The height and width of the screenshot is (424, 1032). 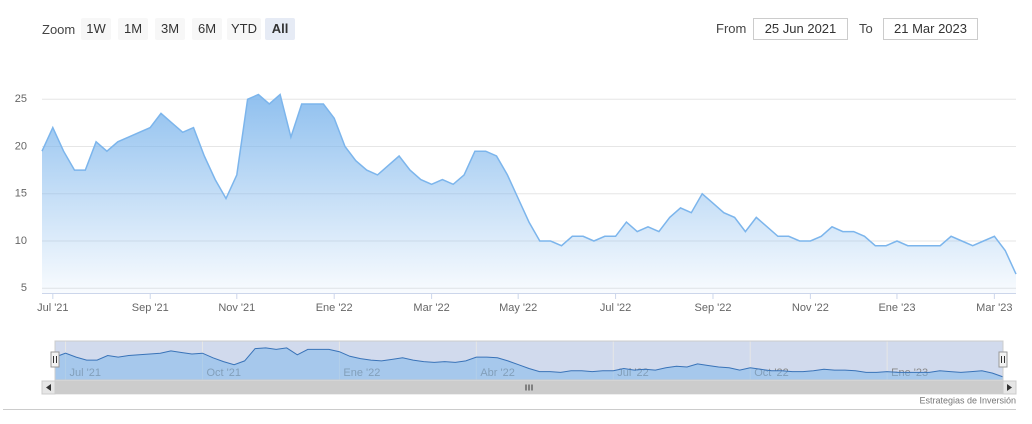 I want to click on navigator-line, so click(x=529, y=362).